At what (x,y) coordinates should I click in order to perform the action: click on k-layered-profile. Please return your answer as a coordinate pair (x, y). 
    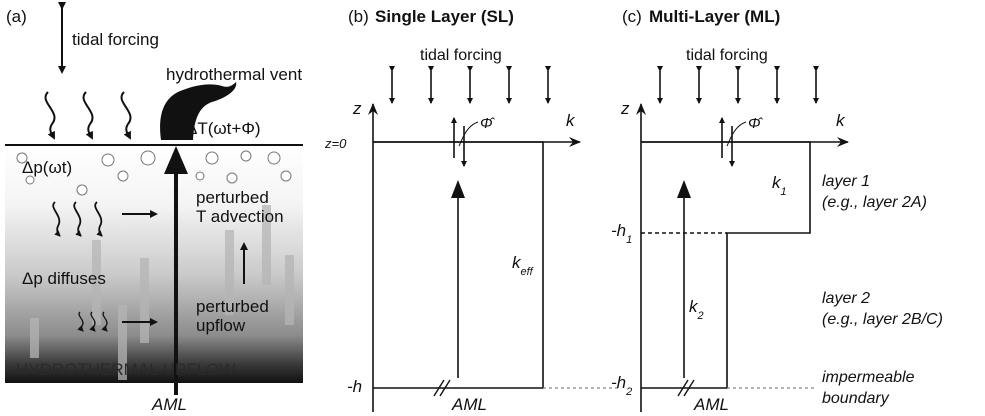
    Looking at the image, I should click on (726, 265).